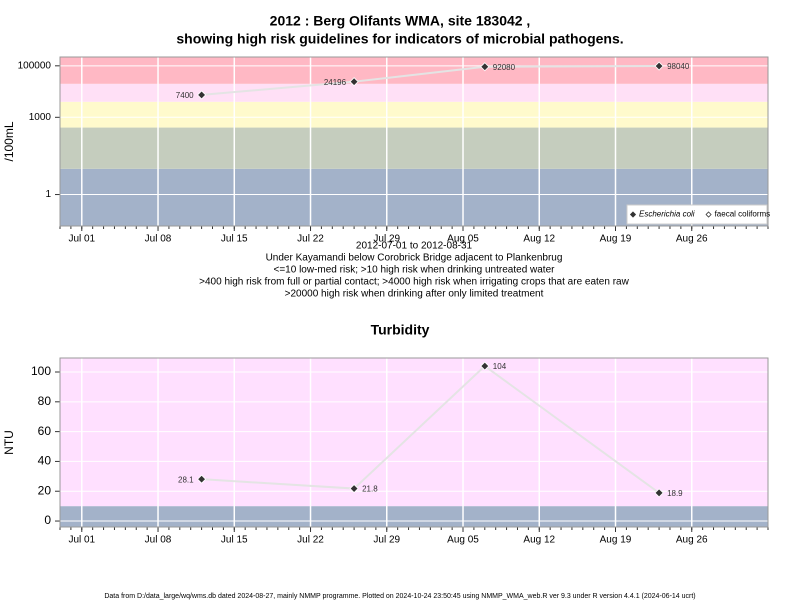 The height and width of the screenshot is (600, 800). I want to click on legend-box, so click(697, 214).